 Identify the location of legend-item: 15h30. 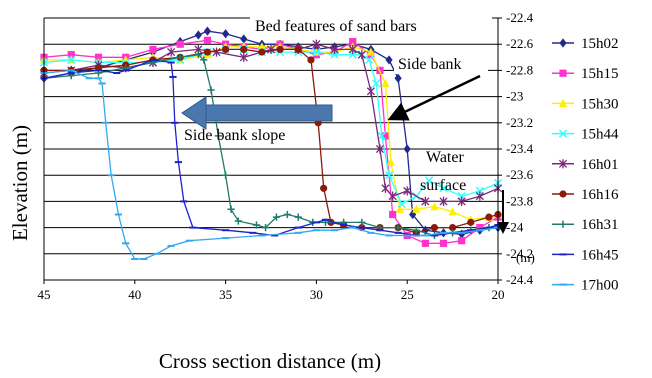
(585, 104).